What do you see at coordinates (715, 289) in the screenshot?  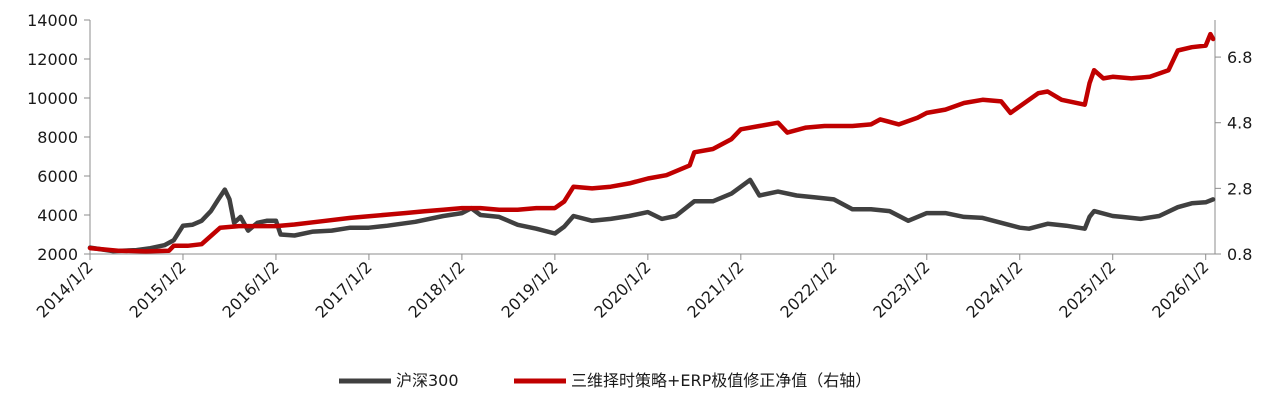 I see `x-tick-label: 2021/1/2` at bounding box center [715, 289].